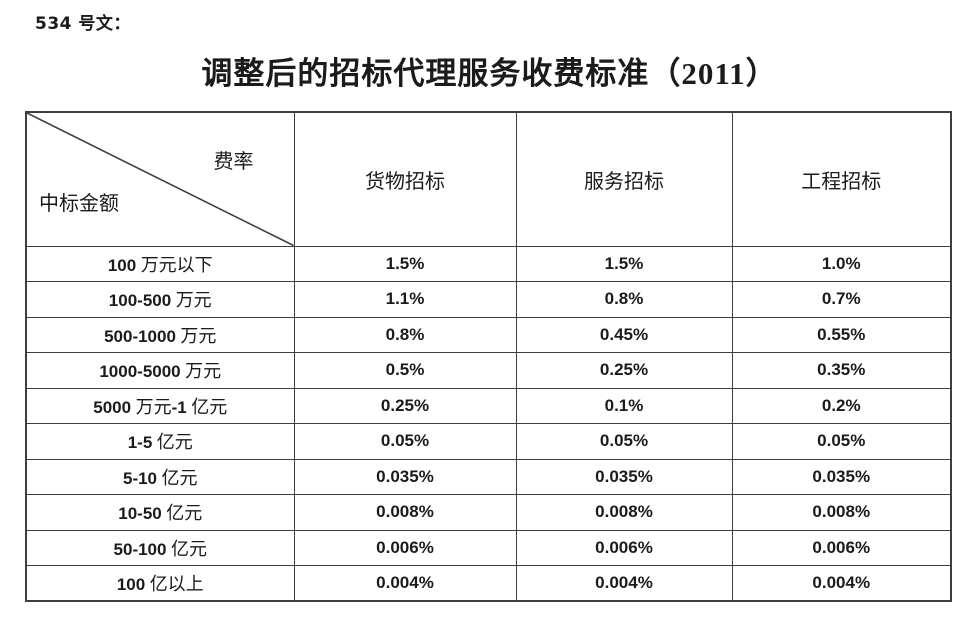  I want to click on amount-range-cell: 5-10 亿元, so click(160, 476).